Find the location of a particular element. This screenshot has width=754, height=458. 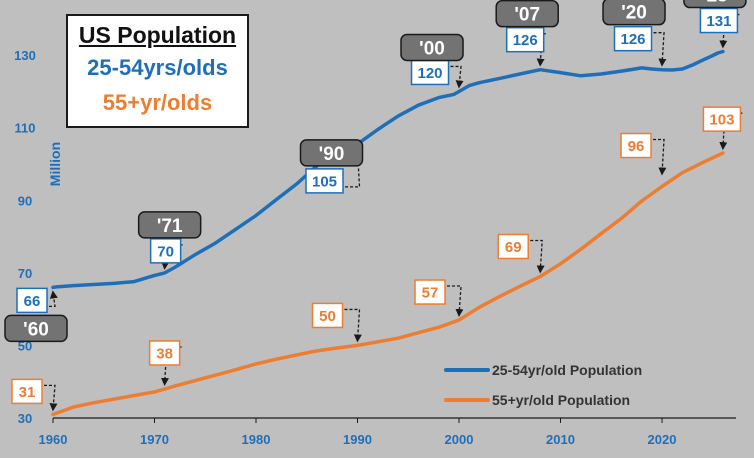

y-tick-label: 130 is located at coordinates (25, 55).